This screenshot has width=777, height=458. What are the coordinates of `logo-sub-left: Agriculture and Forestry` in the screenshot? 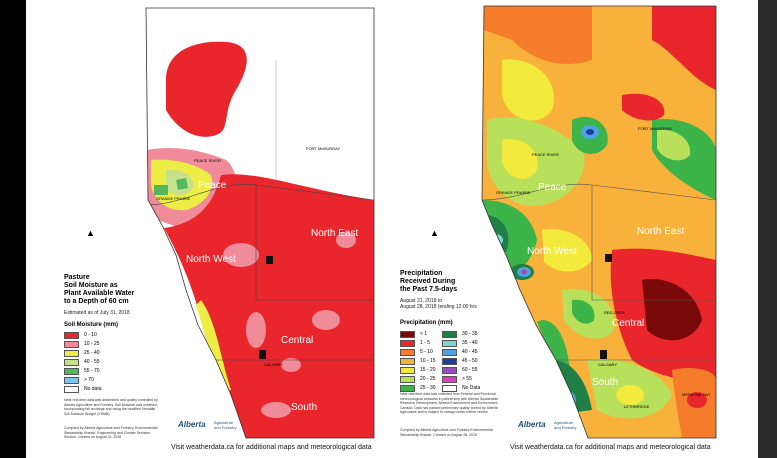 It's located at (225, 425).